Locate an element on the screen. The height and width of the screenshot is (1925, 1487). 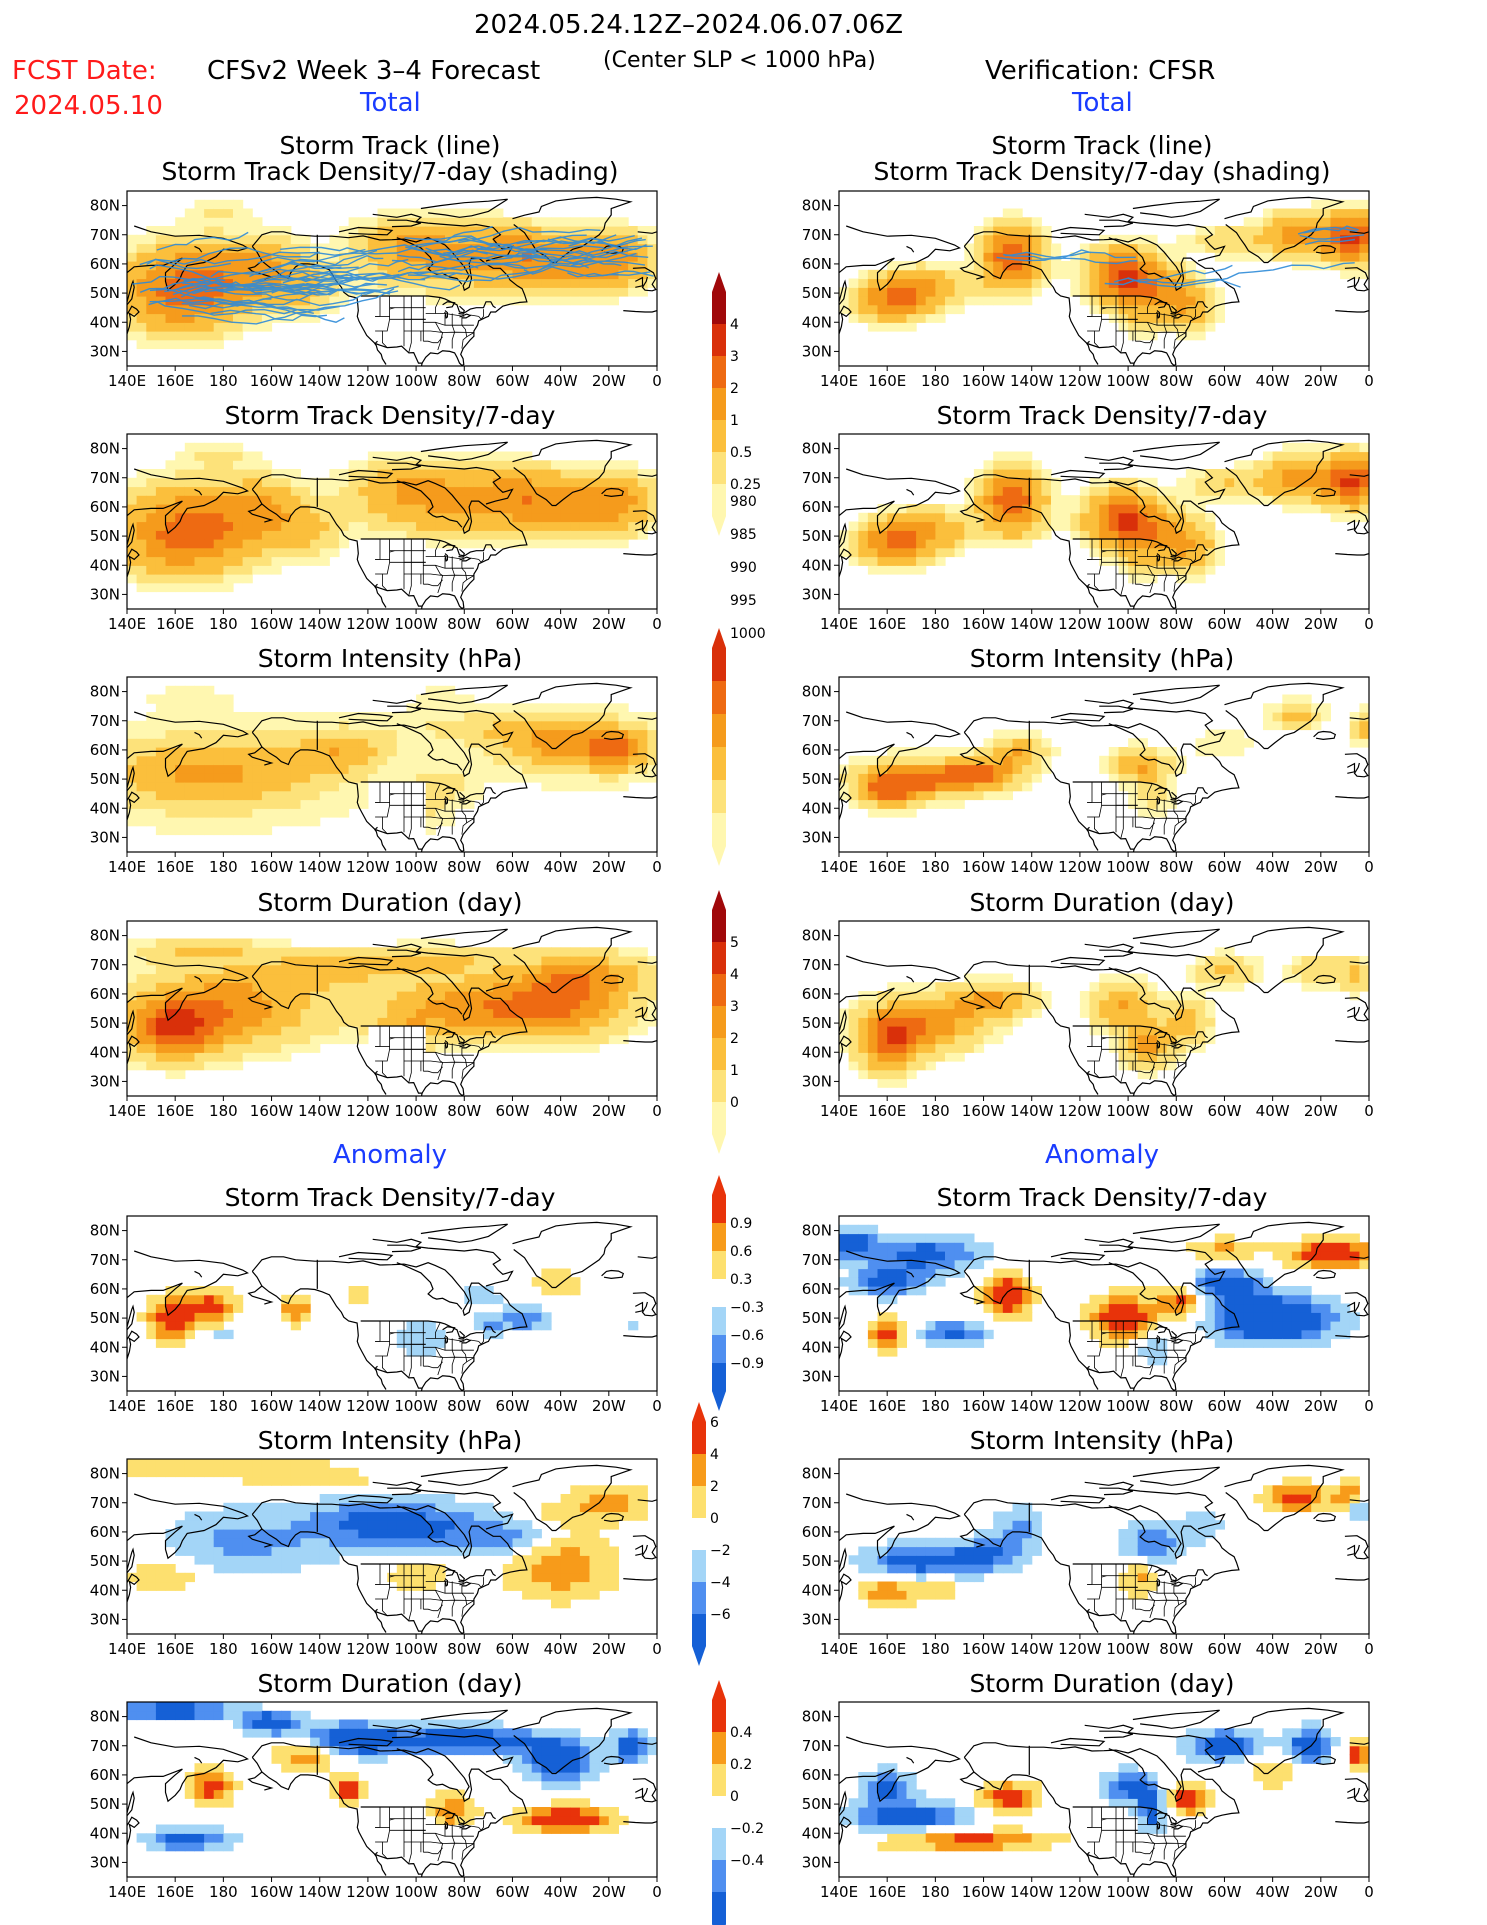
inta-fc-lon-tick: 140W is located at coordinates (320, 1649).